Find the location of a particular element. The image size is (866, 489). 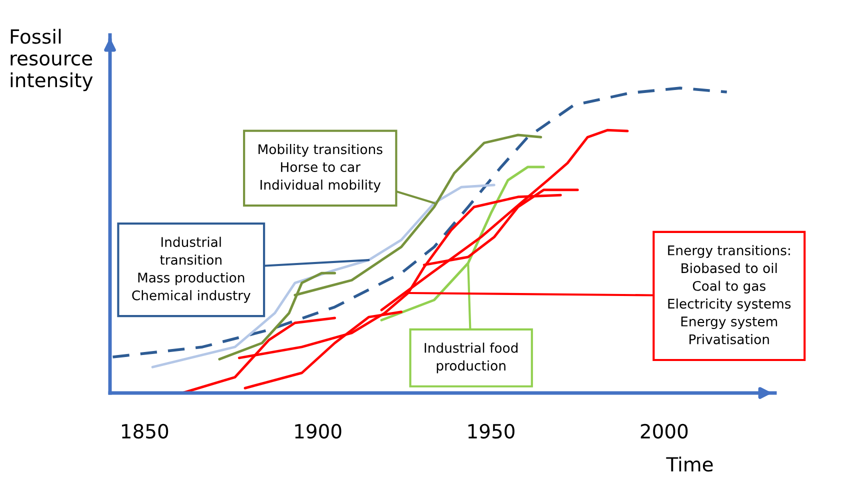

annotation: Mobility transitions Horse to car Individual mobility is located at coordinates (320, 168).